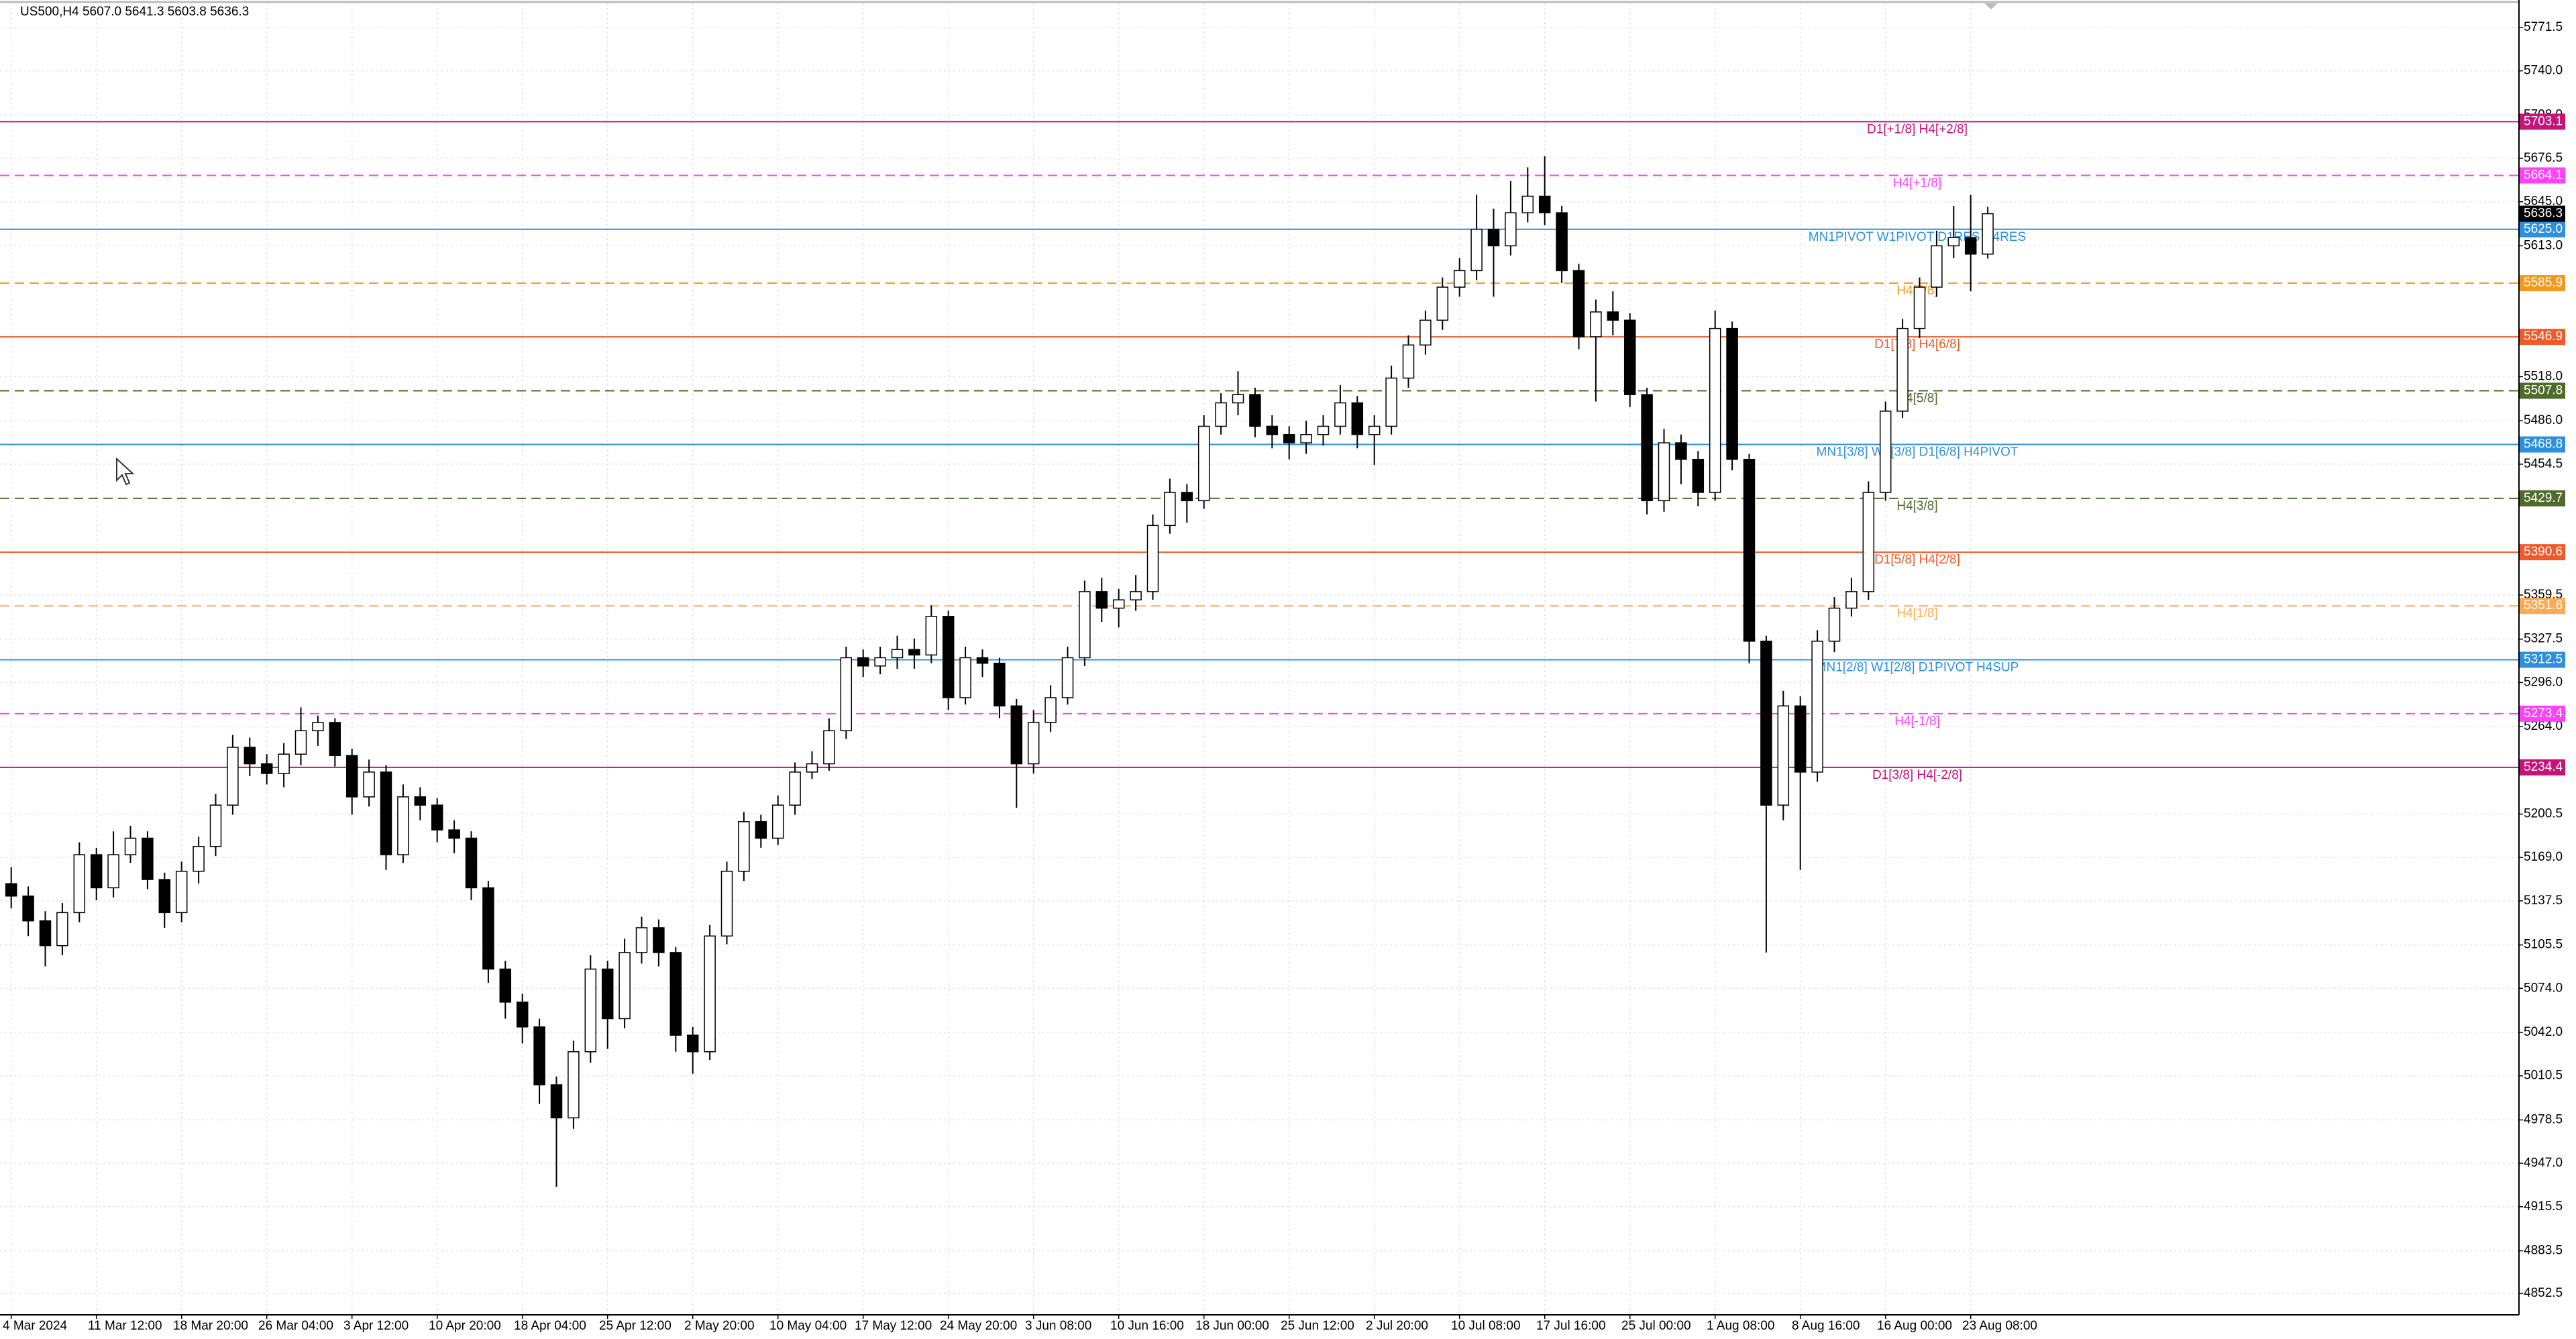 Image resolution: width=2576 pixels, height=1339 pixels. What do you see at coordinates (35, 1326) in the screenshot?
I see `x-tick-label: 4 Mar 2024` at bounding box center [35, 1326].